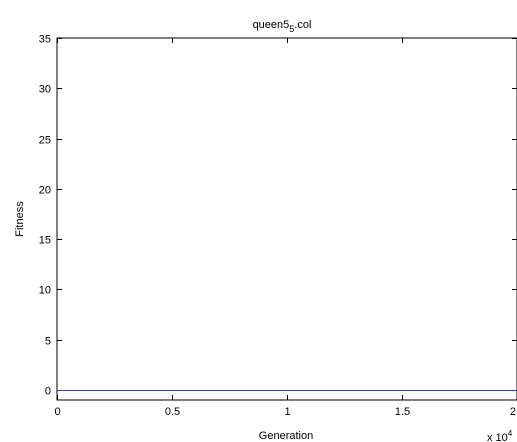 This screenshot has width=517, height=442. I want to click on chart-title-main: queen5, so click(271, 25).